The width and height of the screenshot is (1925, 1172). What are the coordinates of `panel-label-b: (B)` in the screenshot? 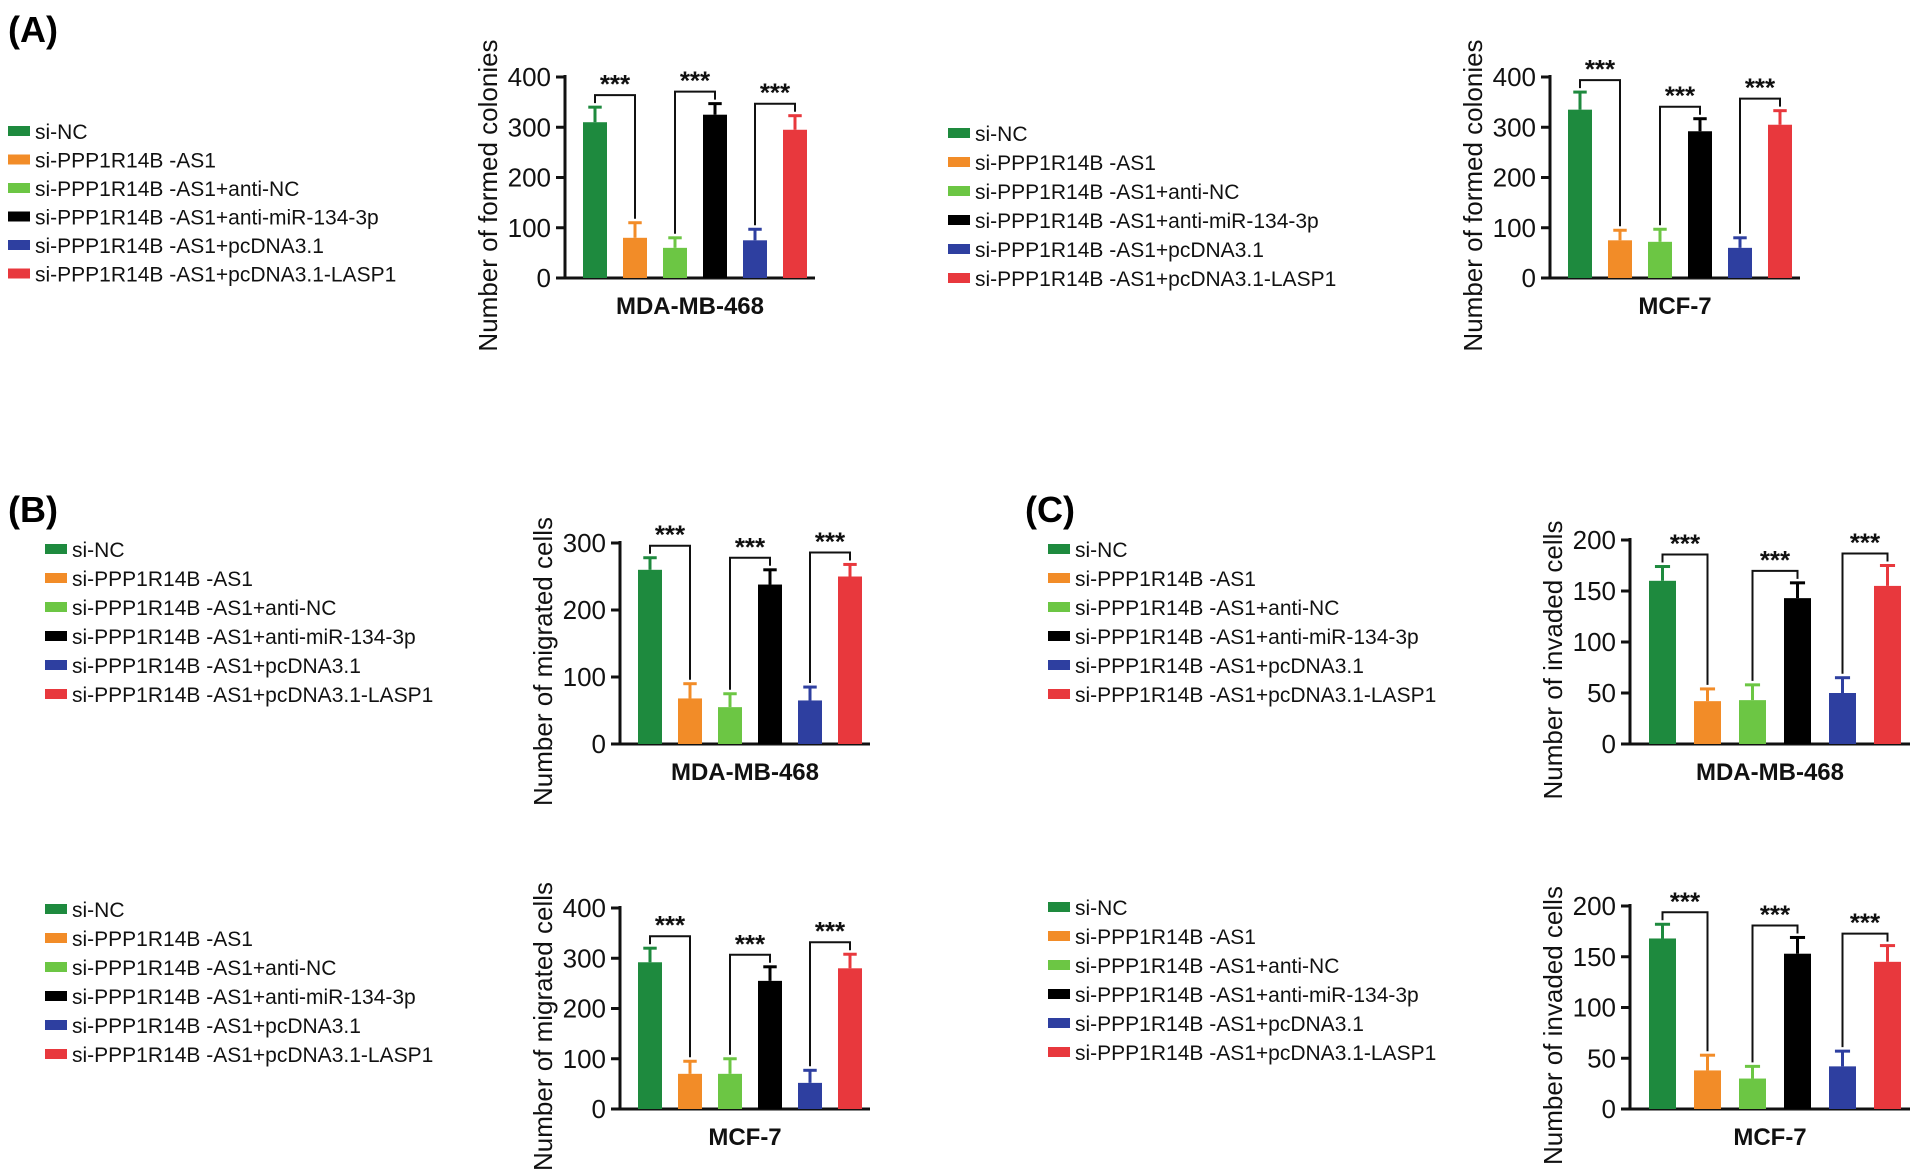 It's located at (33, 509).